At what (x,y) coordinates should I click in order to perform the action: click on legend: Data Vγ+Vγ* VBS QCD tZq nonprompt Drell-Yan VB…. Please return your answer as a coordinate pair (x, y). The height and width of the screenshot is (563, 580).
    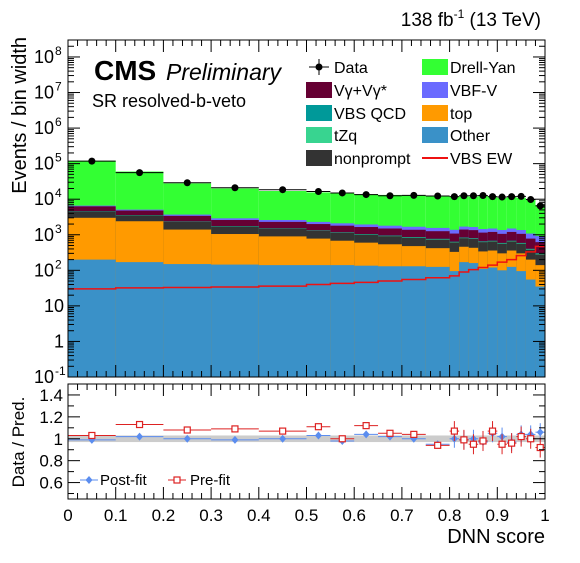
    Looking at the image, I should click on (411, 113).